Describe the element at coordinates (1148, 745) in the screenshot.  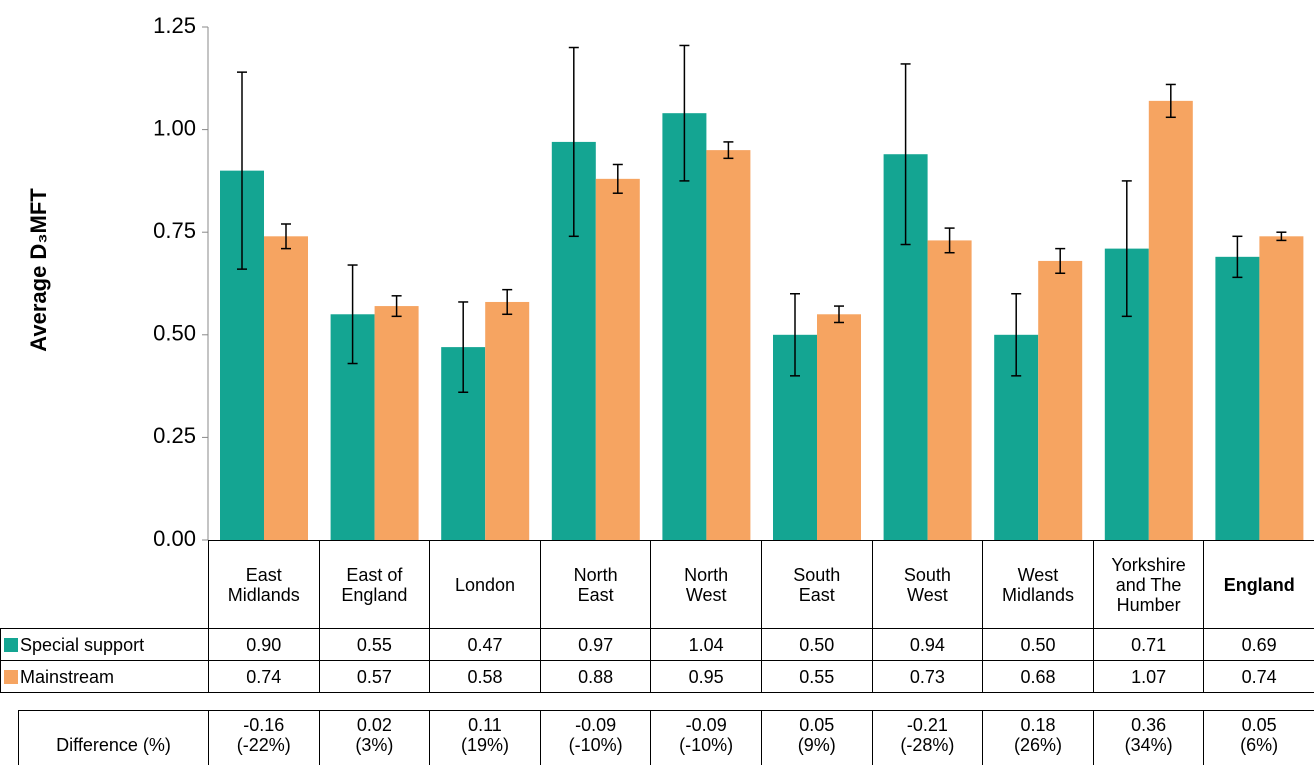
I see `difference-text: (34%)` at that location.